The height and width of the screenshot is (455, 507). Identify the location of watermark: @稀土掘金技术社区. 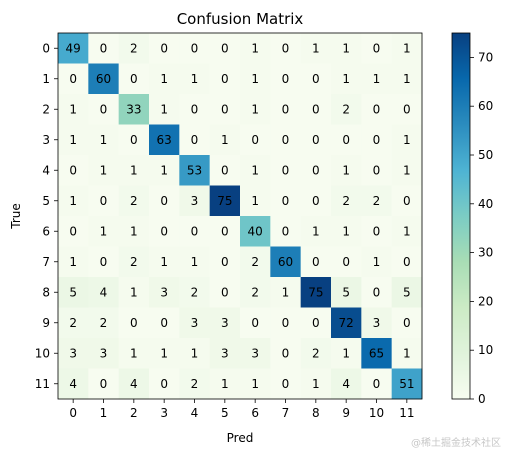
(456, 443).